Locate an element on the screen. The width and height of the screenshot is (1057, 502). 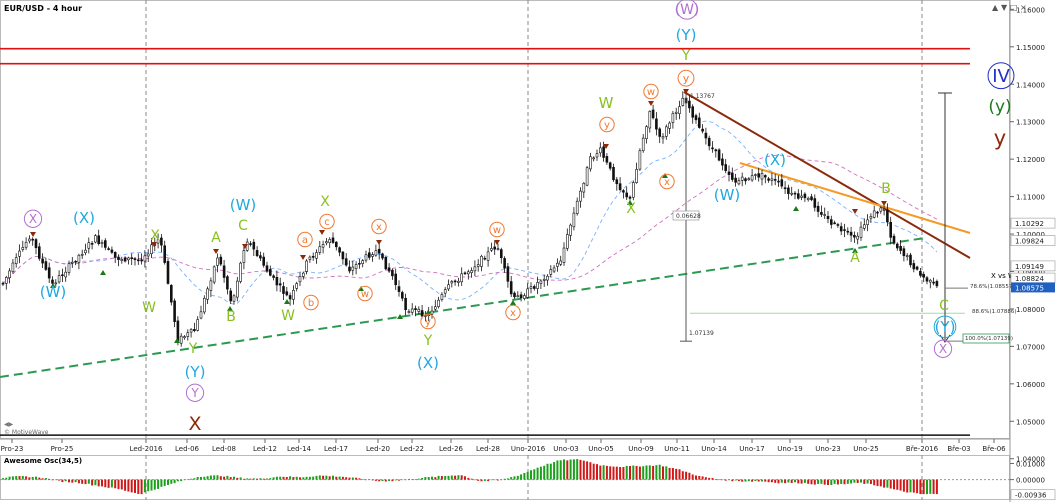
wave-label: (X) is located at coordinates (84, 218).